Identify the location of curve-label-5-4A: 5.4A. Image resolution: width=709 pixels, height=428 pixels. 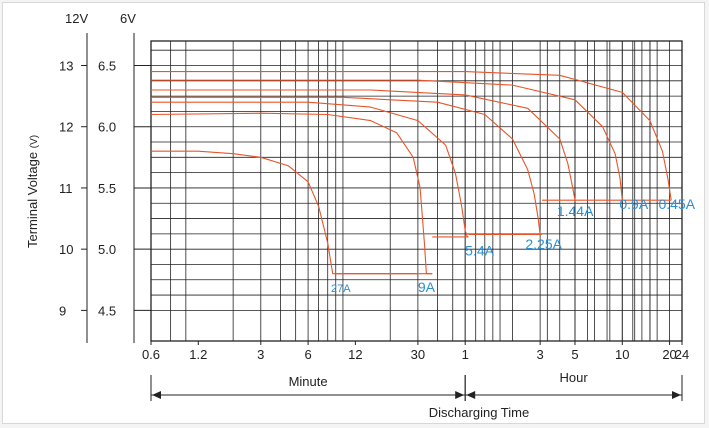
(479, 250).